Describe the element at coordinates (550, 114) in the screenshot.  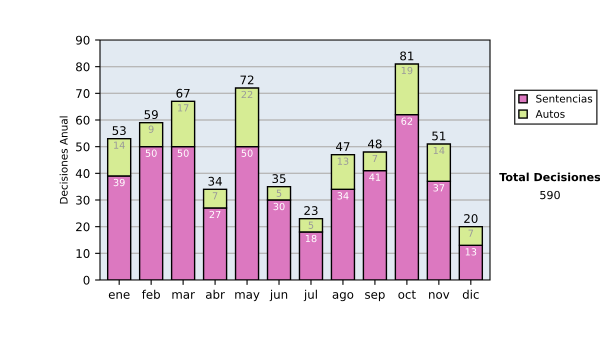
I see `legend-label: Autos` at that location.